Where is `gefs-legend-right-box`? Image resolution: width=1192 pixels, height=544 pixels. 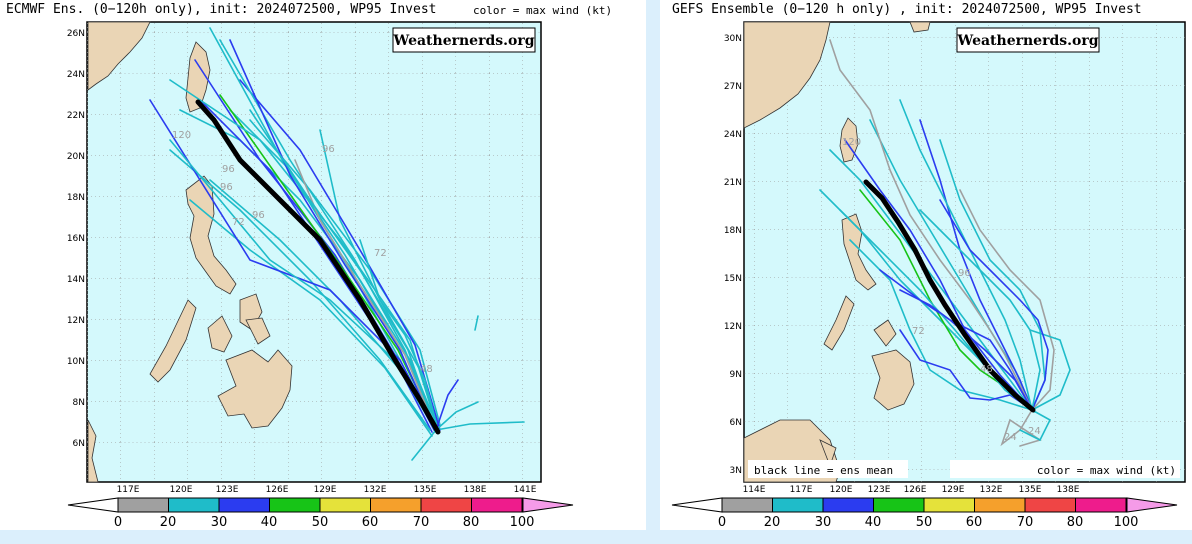 gefs-legend-right-box is located at coordinates (1065, 469).